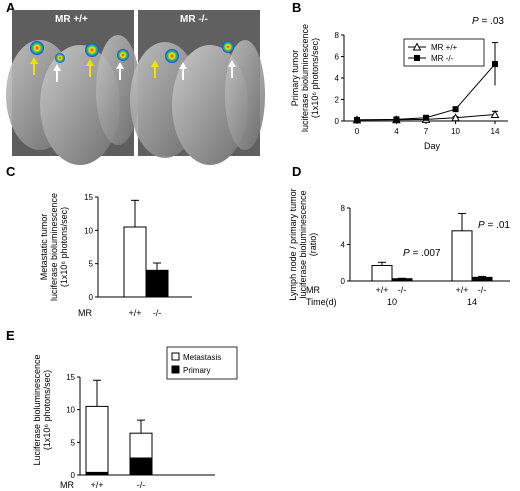 The height and width of the screenshot is (491, 520). Describe the element at coordinates (495, 131) in the screenshot. I see `x-tick-label: 14` at that location.